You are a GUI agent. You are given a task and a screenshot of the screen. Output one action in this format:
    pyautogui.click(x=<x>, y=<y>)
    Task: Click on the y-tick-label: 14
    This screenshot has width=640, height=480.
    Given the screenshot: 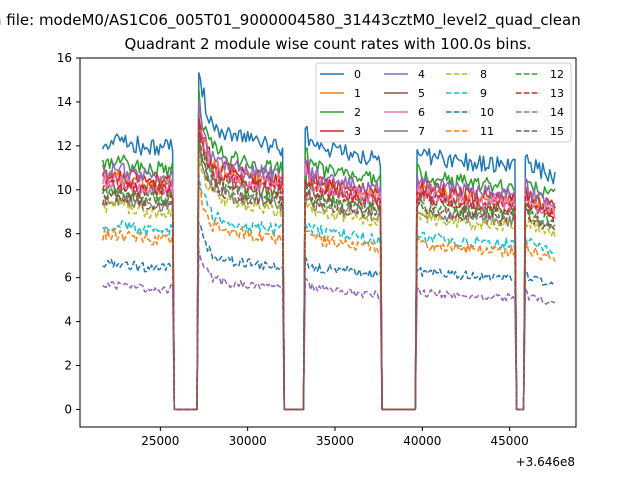 What is the action you would take?
    pyautogui.click(x=64, y=102)
    